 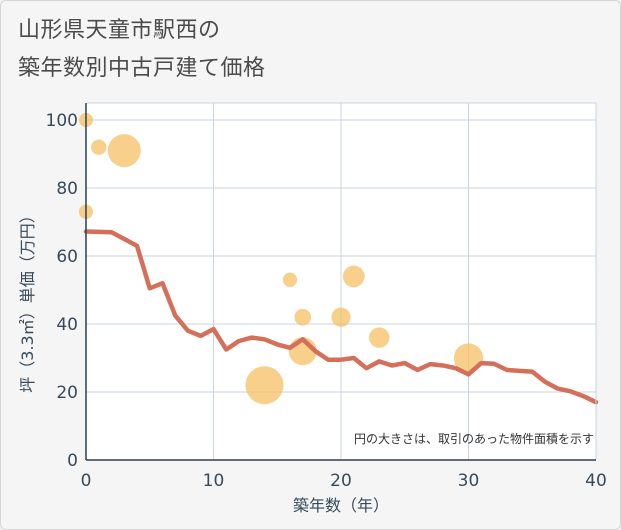 What do you see at coordinates (67, 393) in the screenshot?
I see `y-tick-label: 20` at bounding box center [67, 393].